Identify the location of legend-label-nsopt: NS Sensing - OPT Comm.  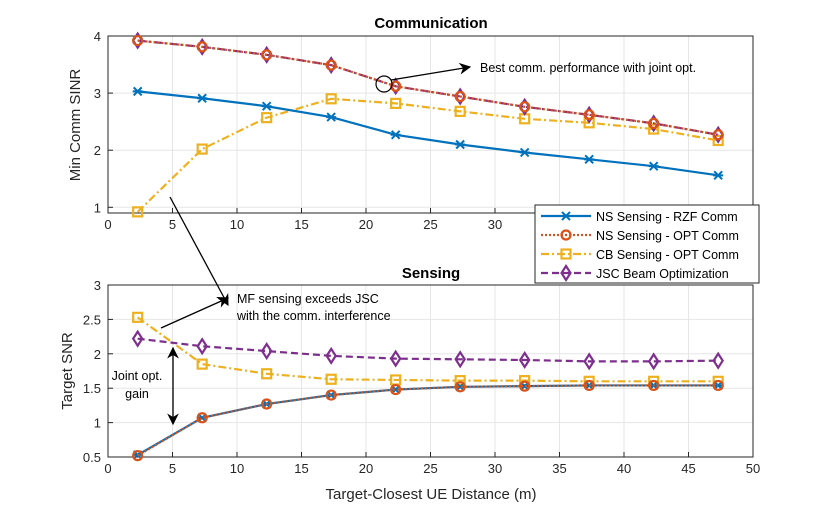
(667, 236).